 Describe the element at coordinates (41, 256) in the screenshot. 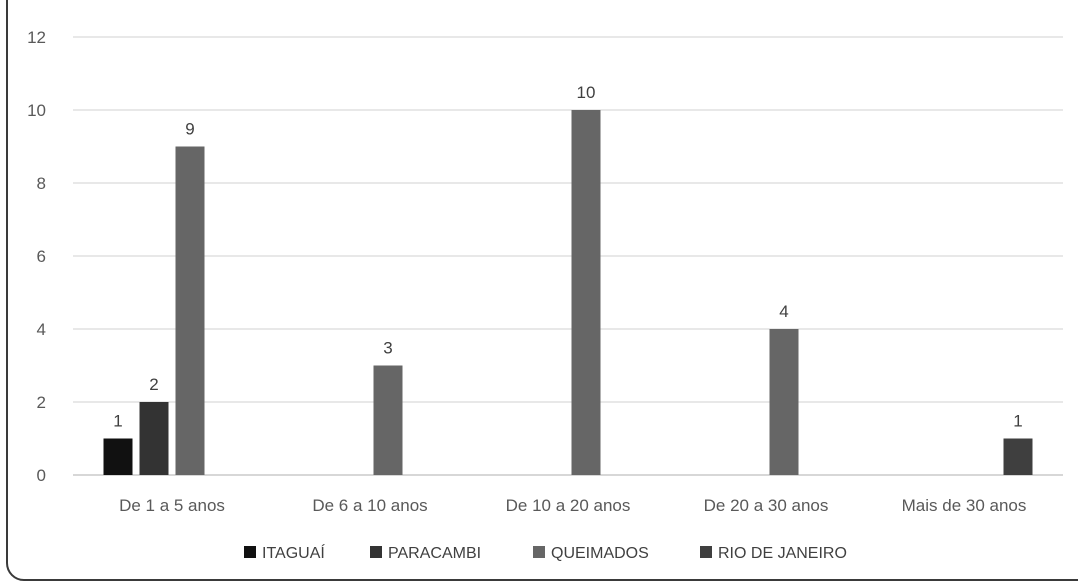

I see `y-tick-label: 6` at that location.